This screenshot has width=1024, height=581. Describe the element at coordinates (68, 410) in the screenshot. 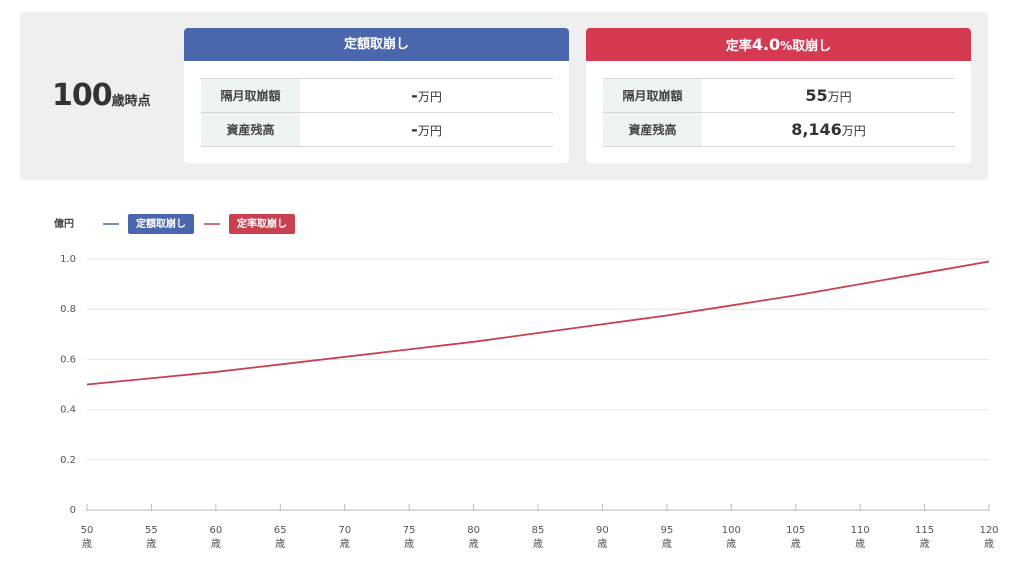

I see `y-tick-label: 0.4` at that location.